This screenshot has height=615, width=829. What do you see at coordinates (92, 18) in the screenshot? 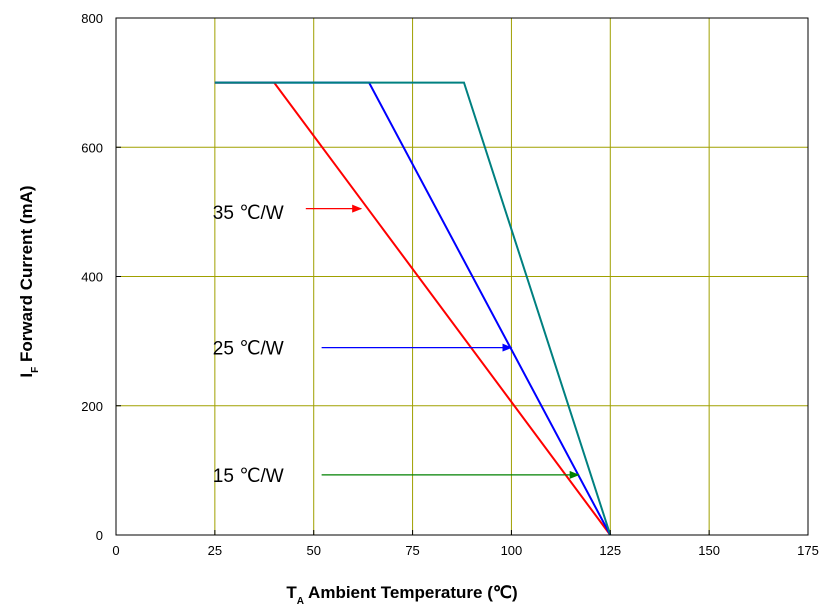
I see `y-tick-label: 800` at bounding box center [92, 18].